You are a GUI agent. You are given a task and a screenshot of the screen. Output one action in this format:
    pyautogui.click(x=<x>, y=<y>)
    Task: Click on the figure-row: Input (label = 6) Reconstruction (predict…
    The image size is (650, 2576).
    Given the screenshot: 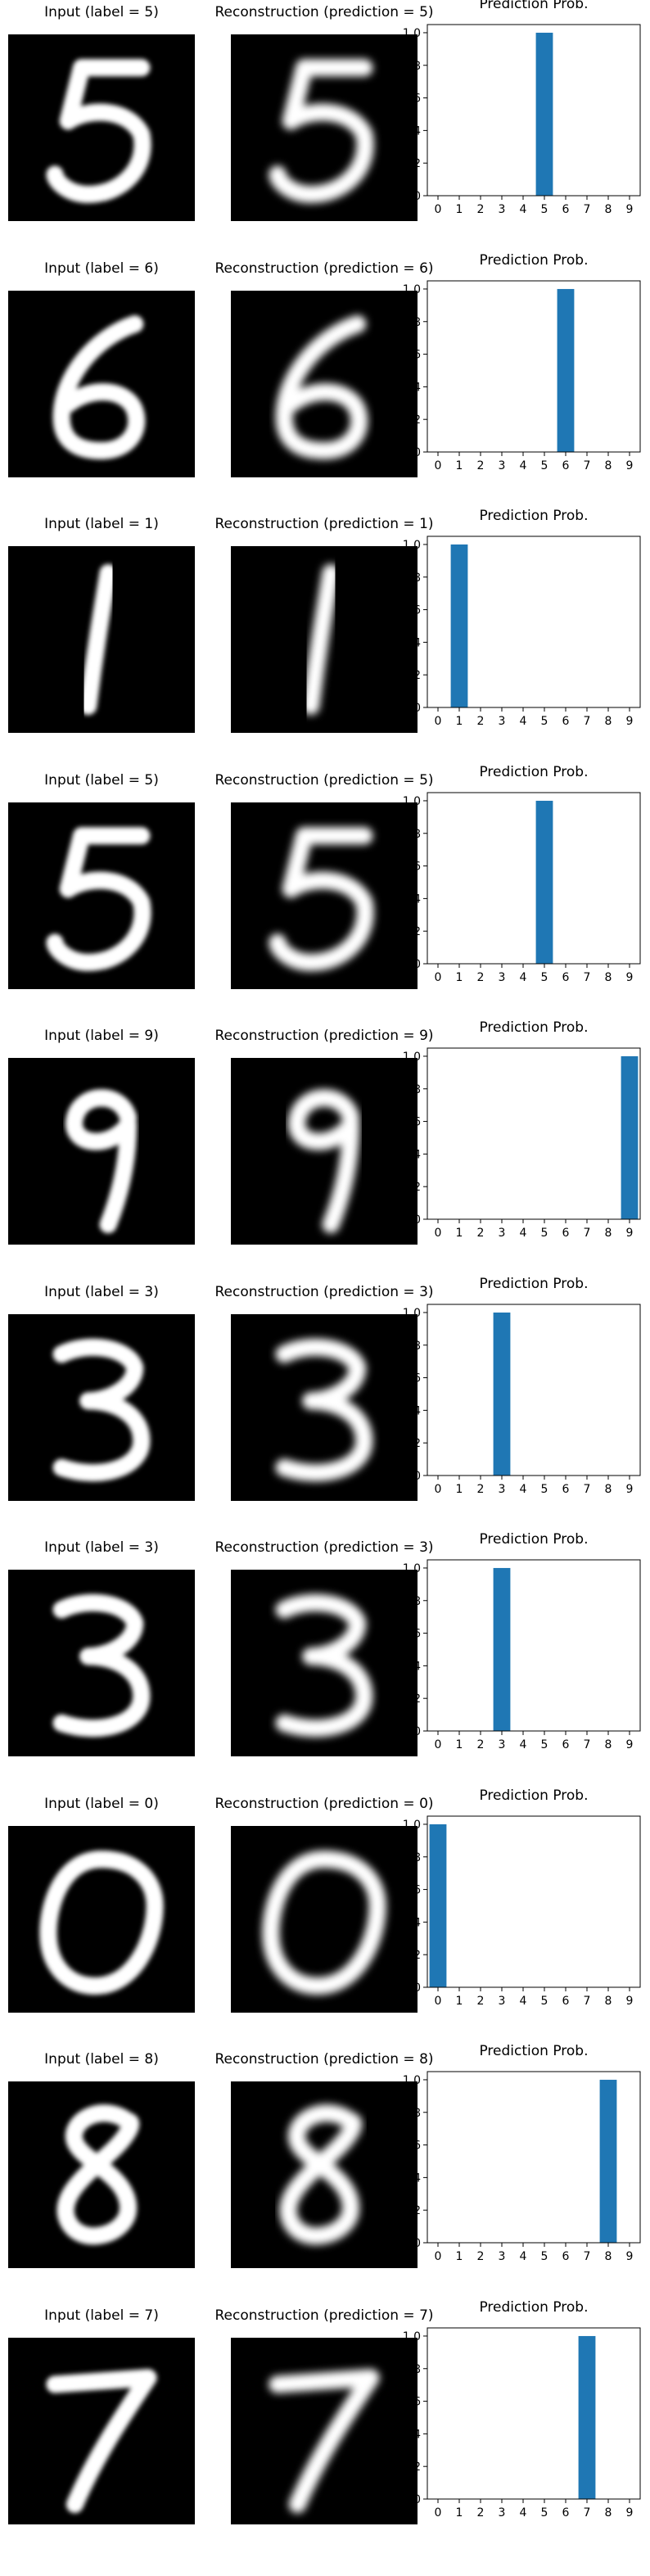 What is the action you would take?
    pyautogui.click(x=324, y=364)
    